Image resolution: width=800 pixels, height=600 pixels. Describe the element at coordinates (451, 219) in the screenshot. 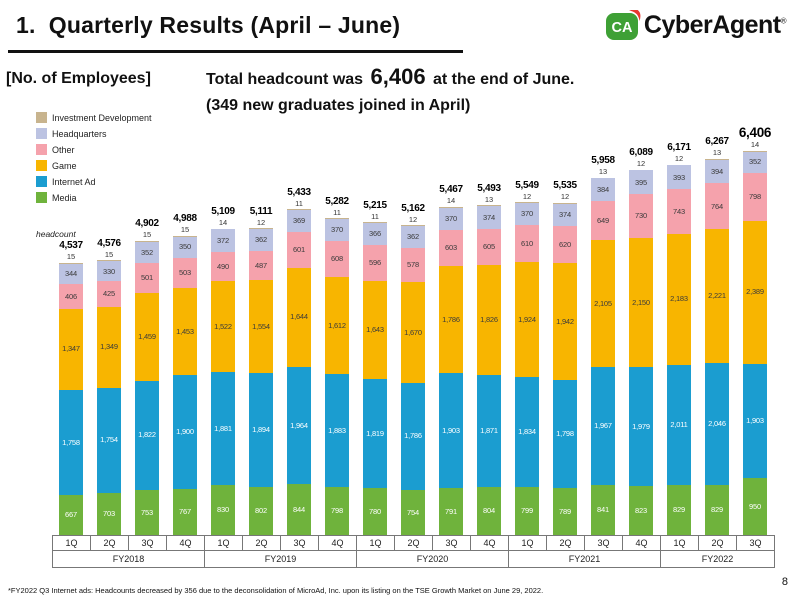

I see `segment-headquarters: 370` at that location.